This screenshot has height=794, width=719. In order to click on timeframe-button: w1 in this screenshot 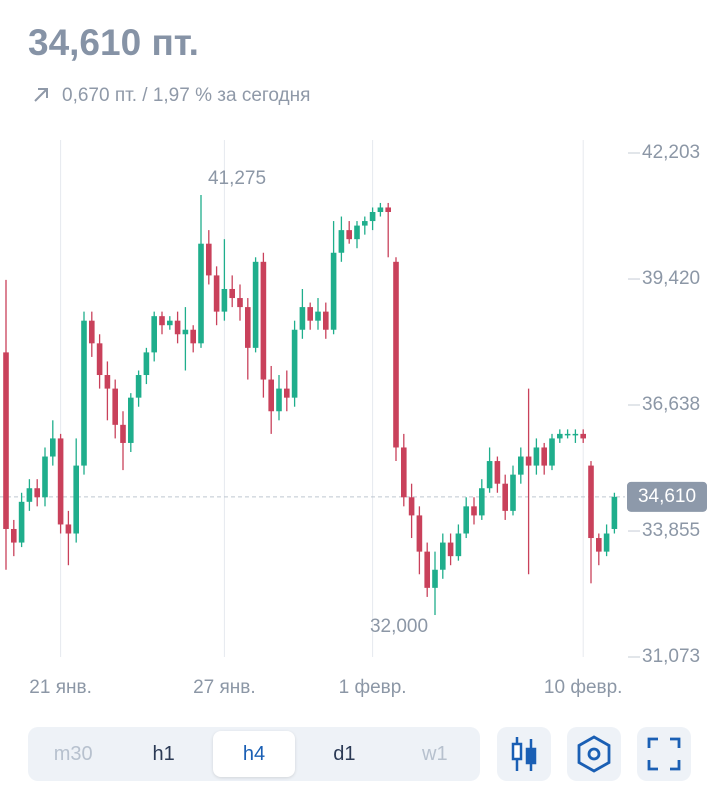, I will do `click(435, 753)`.